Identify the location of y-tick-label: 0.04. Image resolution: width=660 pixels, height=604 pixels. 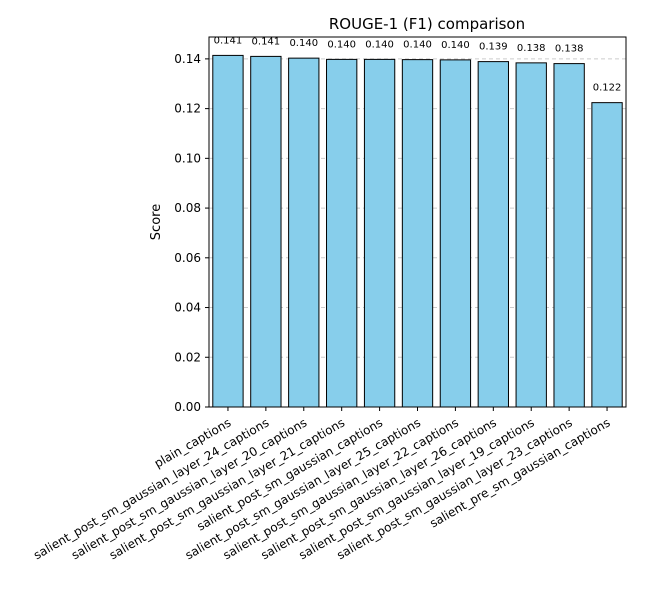
(187, 308).